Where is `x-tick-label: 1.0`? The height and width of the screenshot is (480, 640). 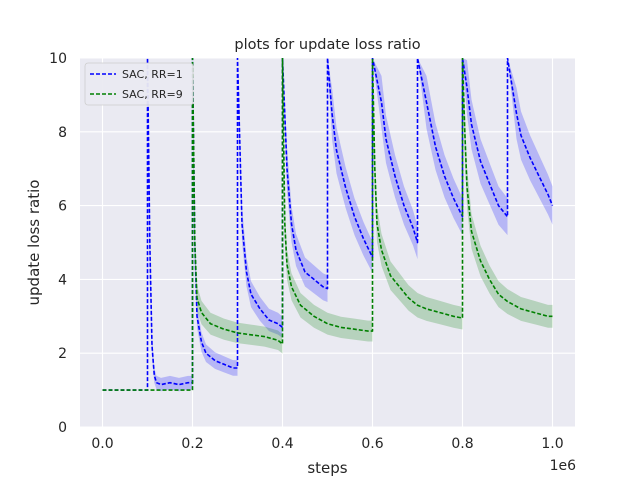
x-tick-label: 1.0 is located at coordinates (552, 444).